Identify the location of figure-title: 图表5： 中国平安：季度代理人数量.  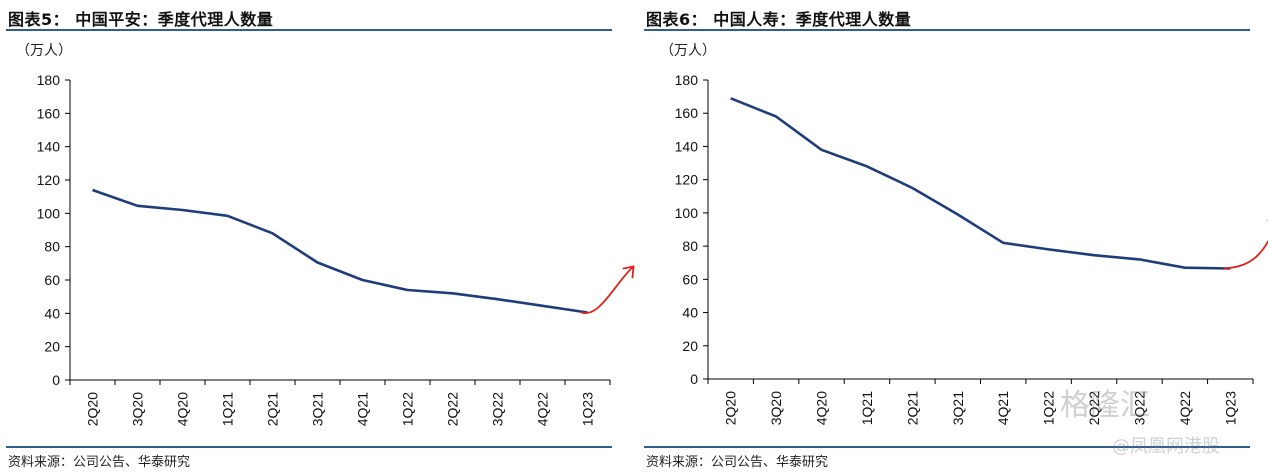
(141, 19).